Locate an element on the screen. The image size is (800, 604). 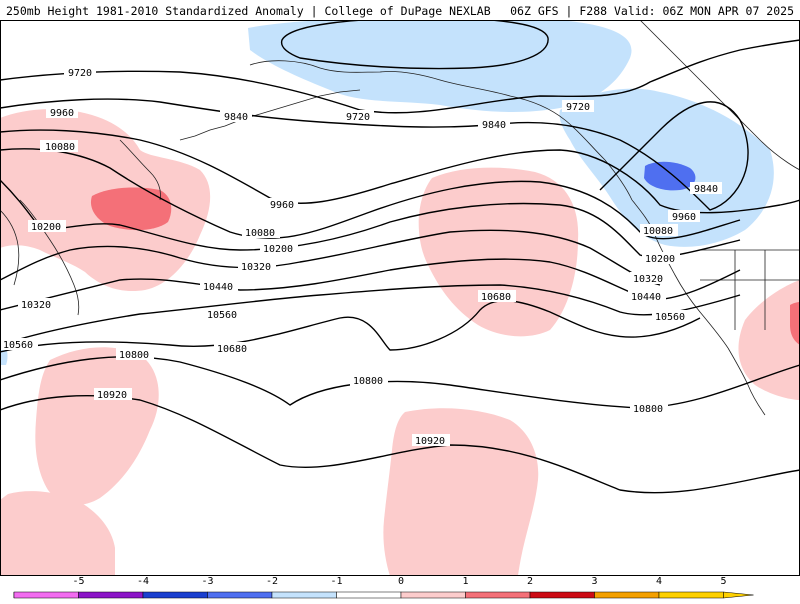
pos-anomaly-japan-strong is located at coordinates (131, 209).